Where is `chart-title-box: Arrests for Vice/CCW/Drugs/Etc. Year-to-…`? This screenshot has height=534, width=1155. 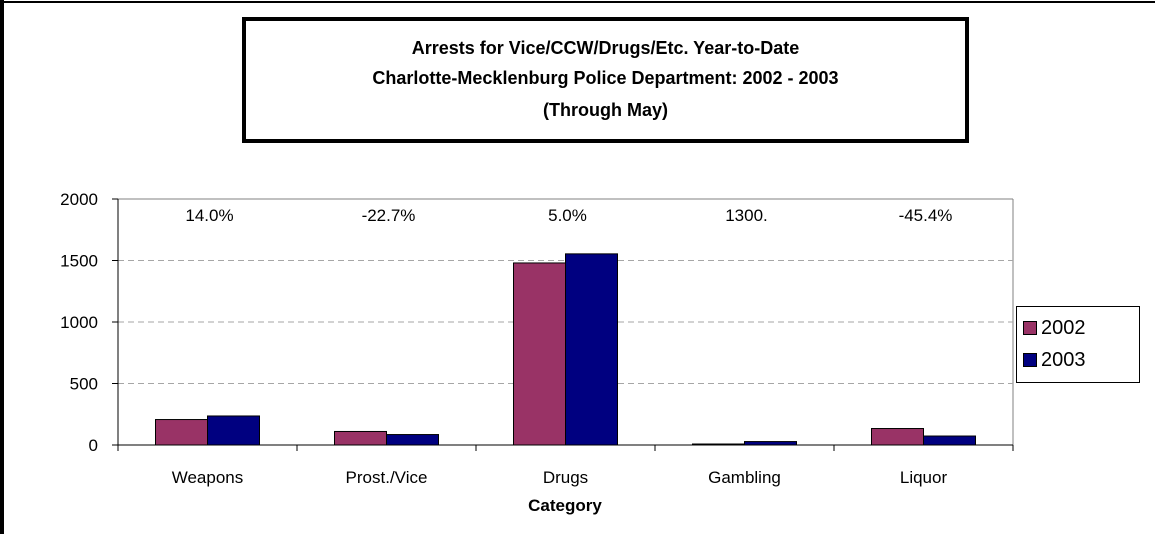 chart-title-box: Arrests for Vice/CCW/Drugs/Etc. Year-to-… is located at coordinates (605, 80).